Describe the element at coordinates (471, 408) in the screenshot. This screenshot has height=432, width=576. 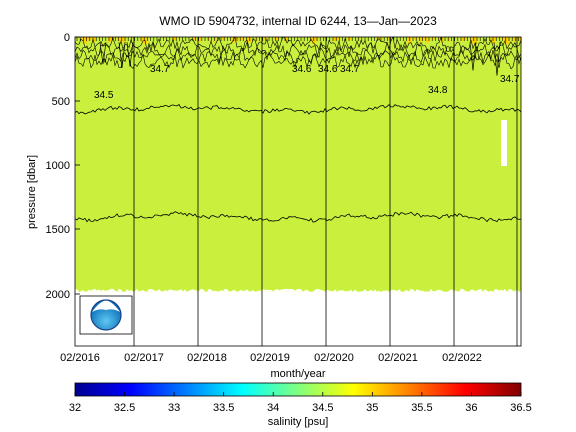
I see `colorbar-tick-label: 36` at that location.